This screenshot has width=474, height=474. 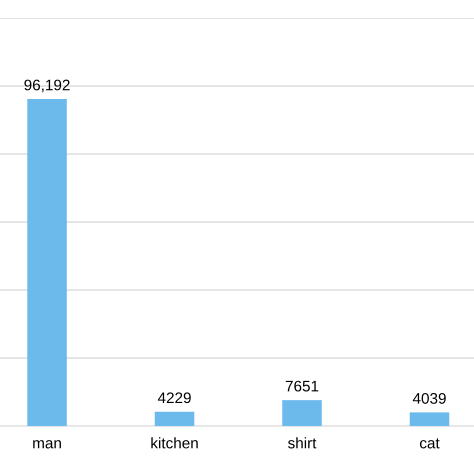 I want to click on data-label: 7651, so click(x=302, y=386).